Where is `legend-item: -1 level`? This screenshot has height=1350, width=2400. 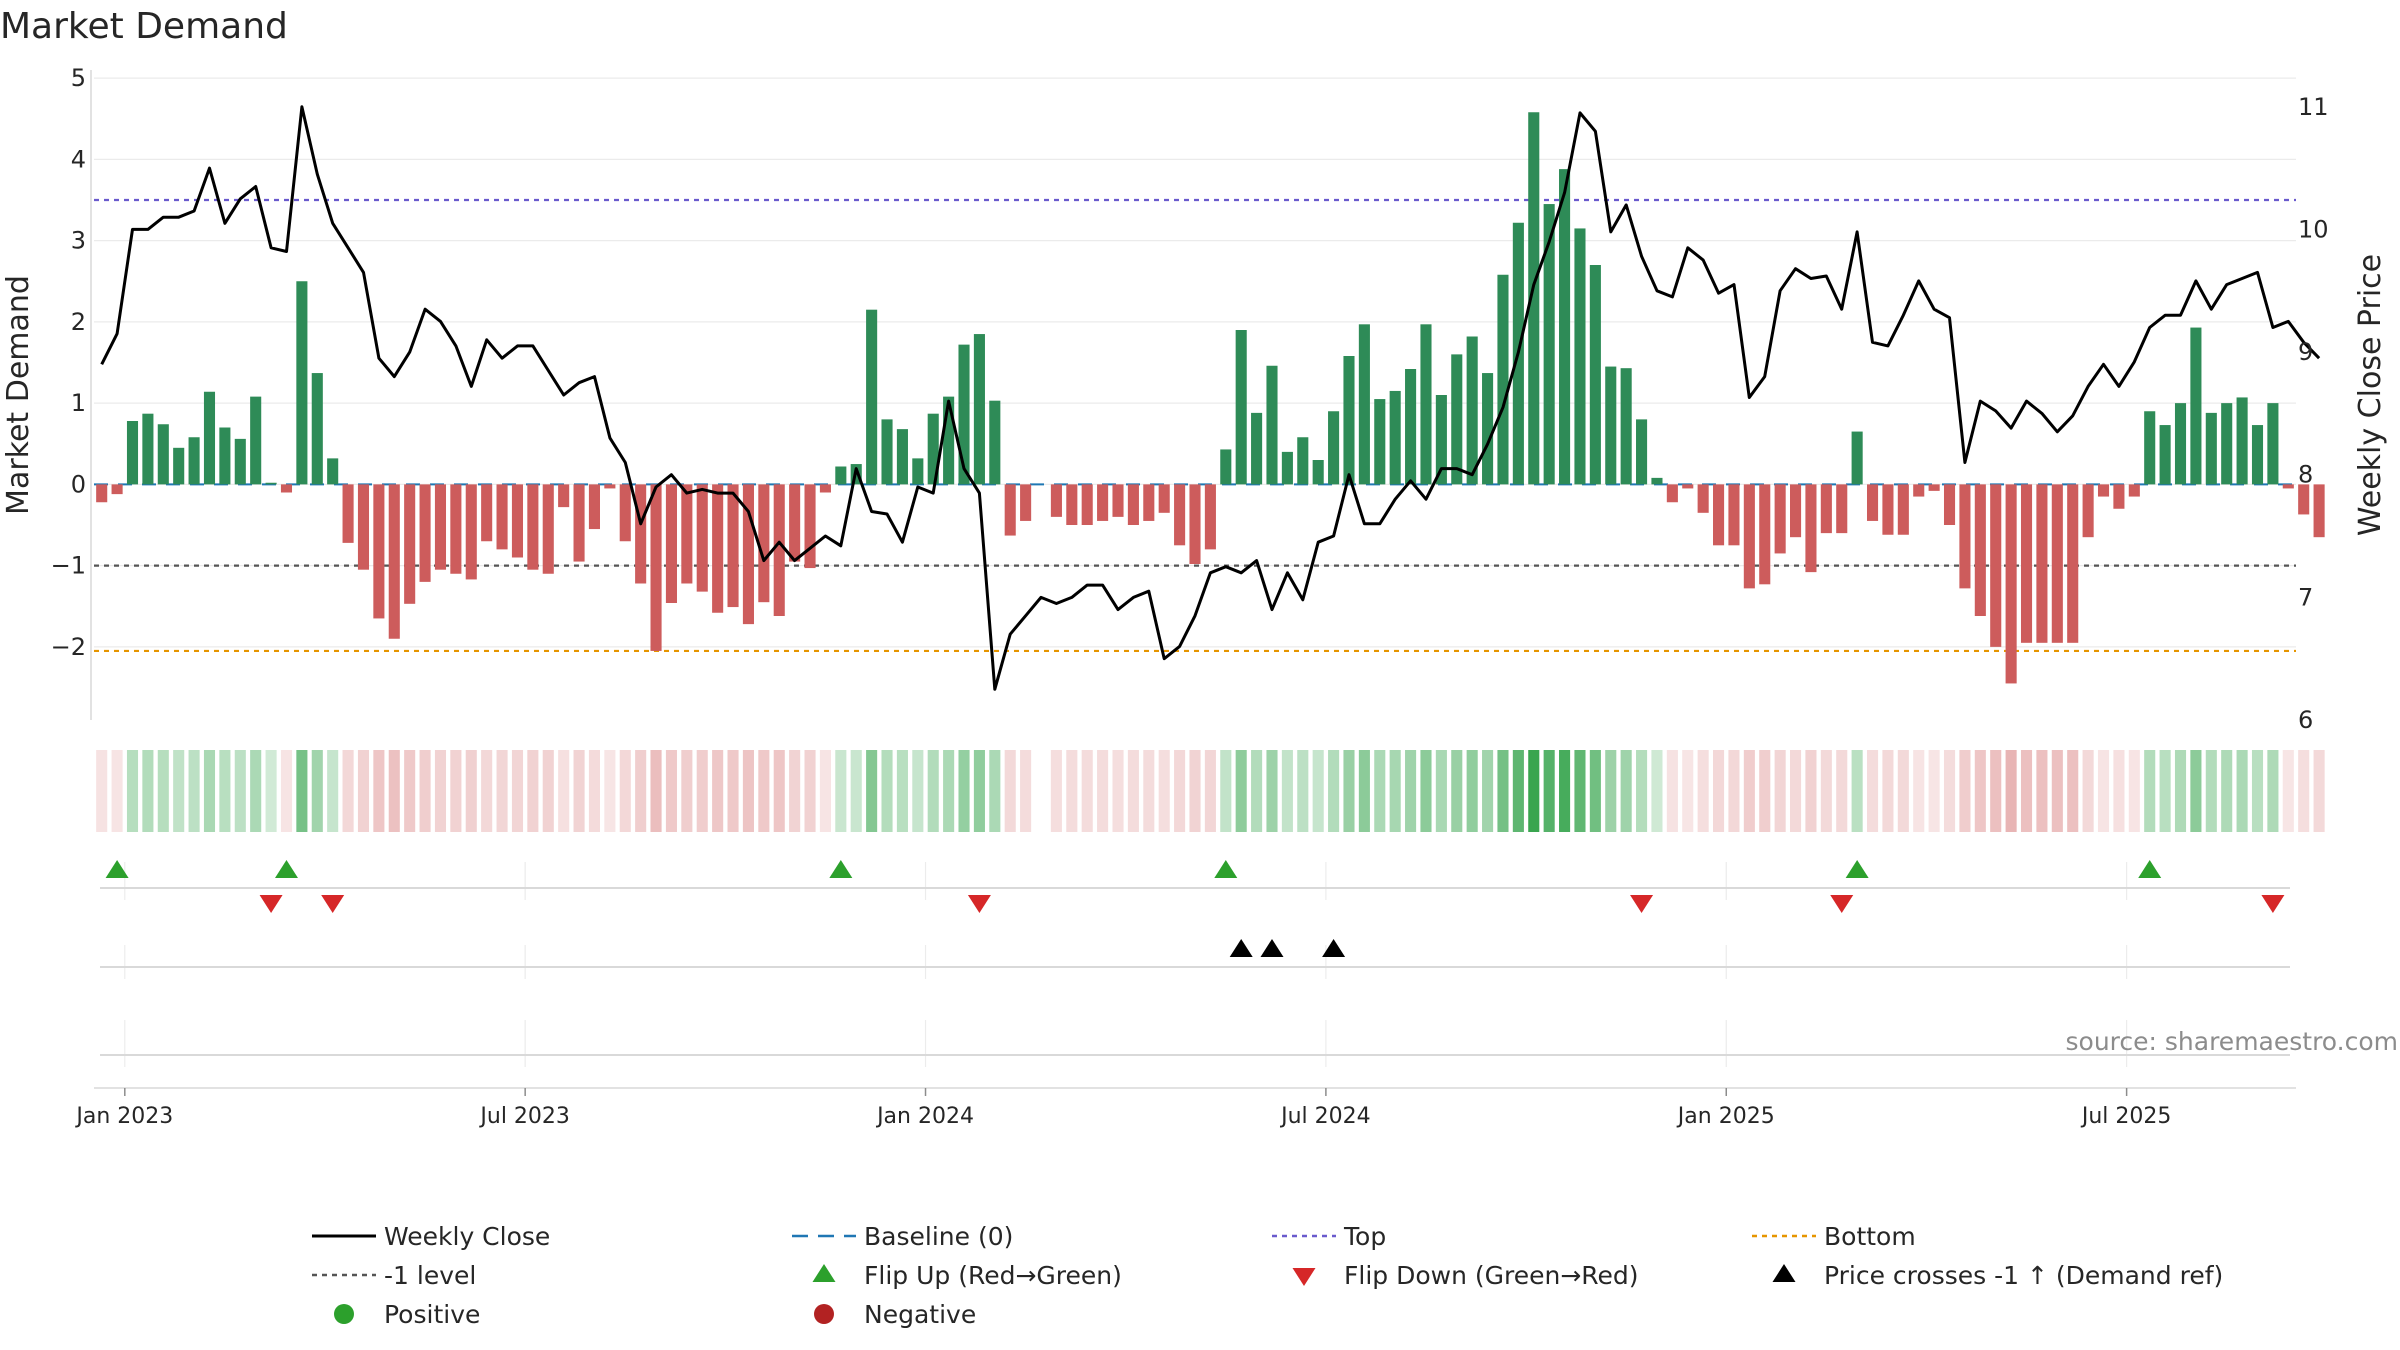
legend-item: -1 level is located at coordinates (394, 1275).